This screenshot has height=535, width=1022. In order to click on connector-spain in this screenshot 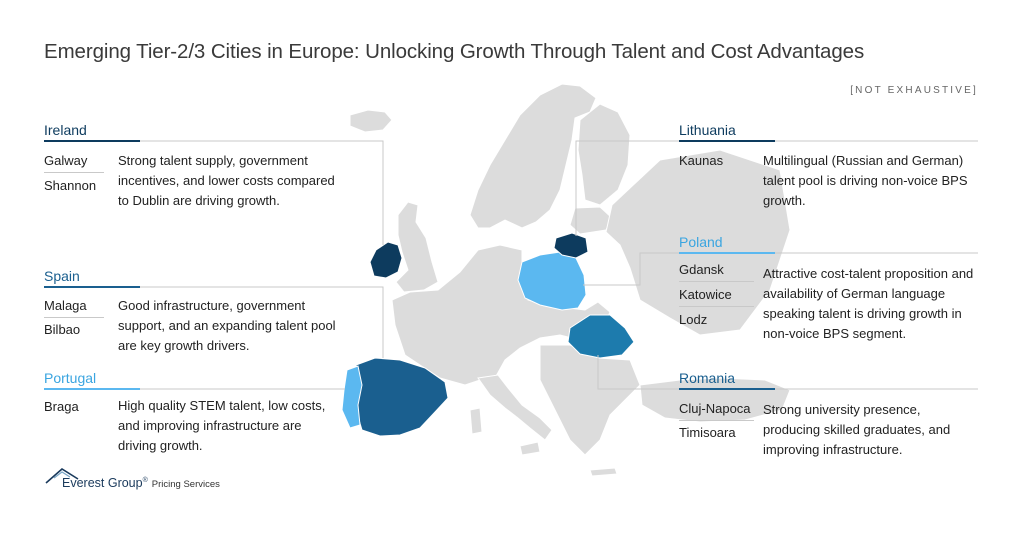, I will do `click(262, 322)`.